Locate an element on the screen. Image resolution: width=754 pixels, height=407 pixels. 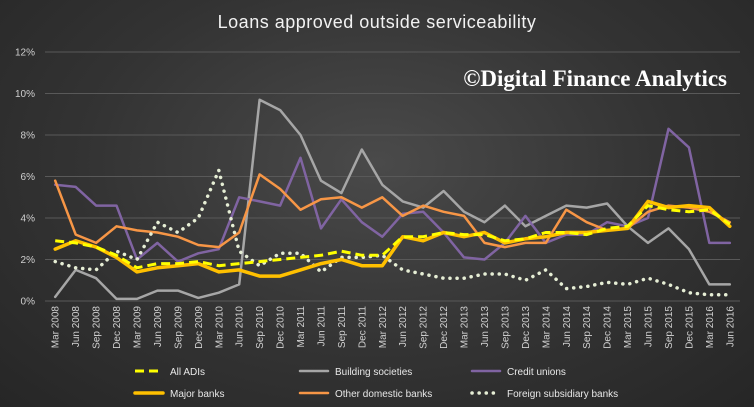
series-line-all-adis is located at coordinates (393, 237).